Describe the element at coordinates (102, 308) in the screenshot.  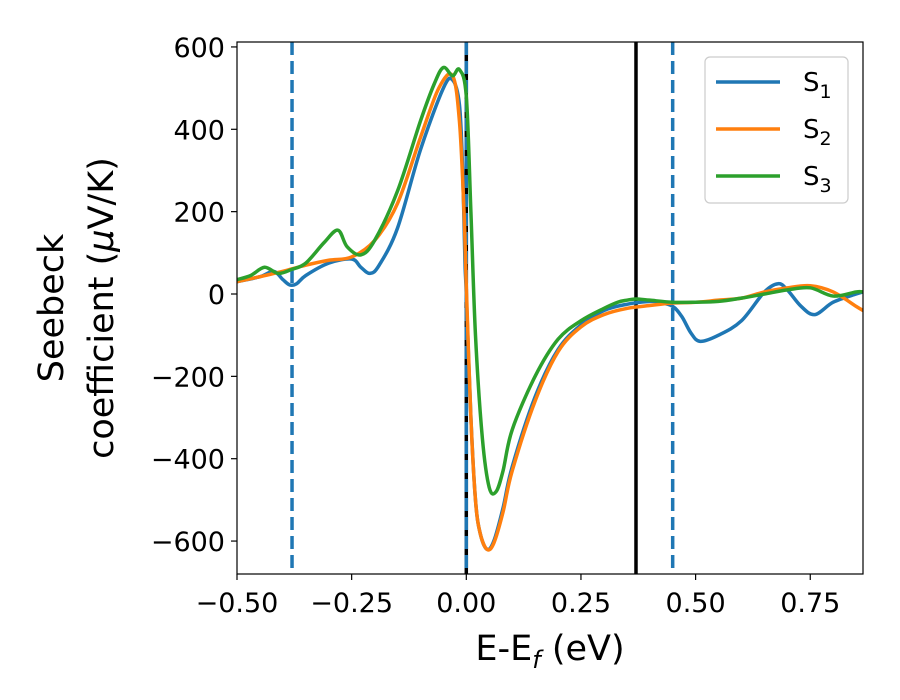
I see `y-axis-title-line2: coefficient (μV/K)` at that location.